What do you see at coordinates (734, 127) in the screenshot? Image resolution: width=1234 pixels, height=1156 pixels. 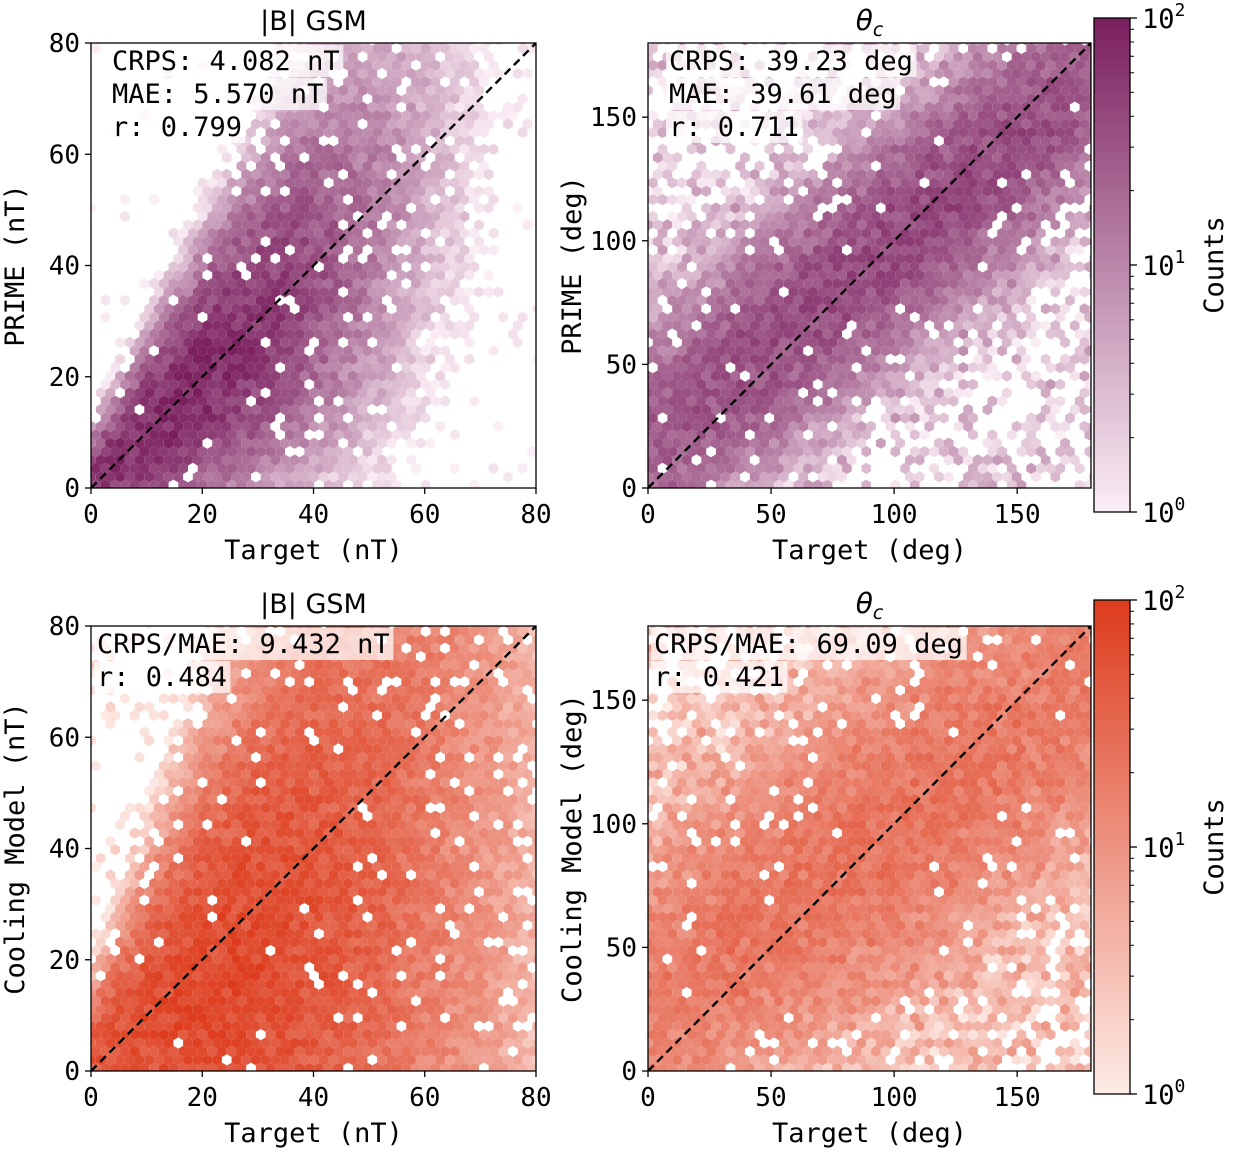 I see `metric-annotation: r: 0.711` at bounding box center [734, 127].